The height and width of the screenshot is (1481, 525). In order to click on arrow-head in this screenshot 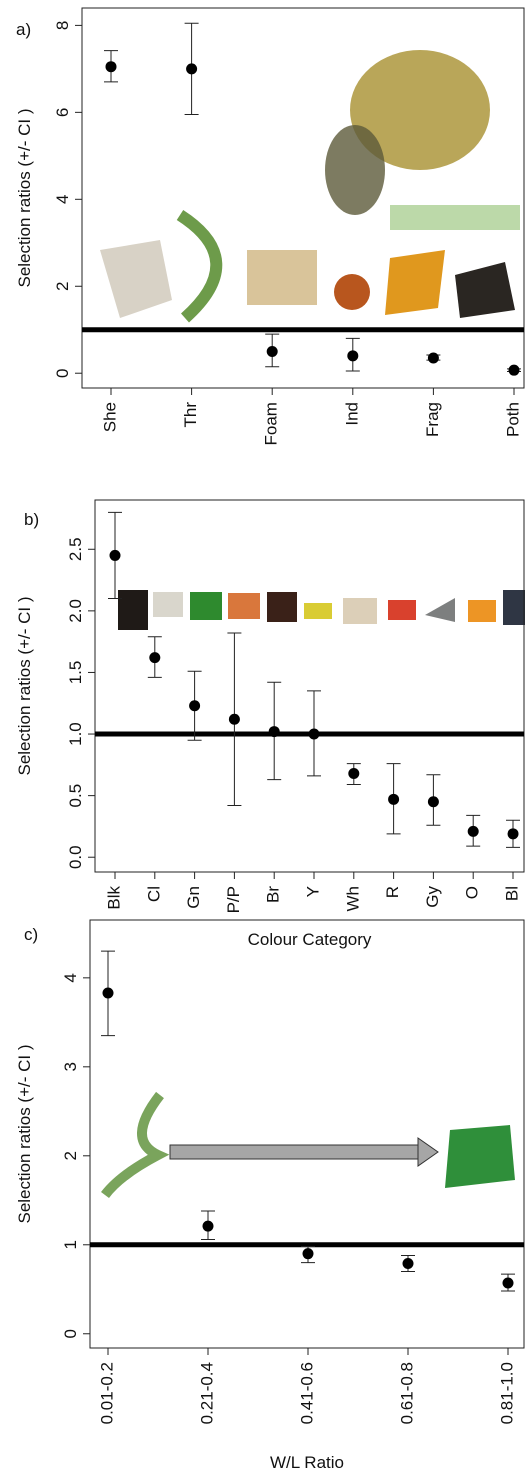, I will do `click(428, 1152)`.